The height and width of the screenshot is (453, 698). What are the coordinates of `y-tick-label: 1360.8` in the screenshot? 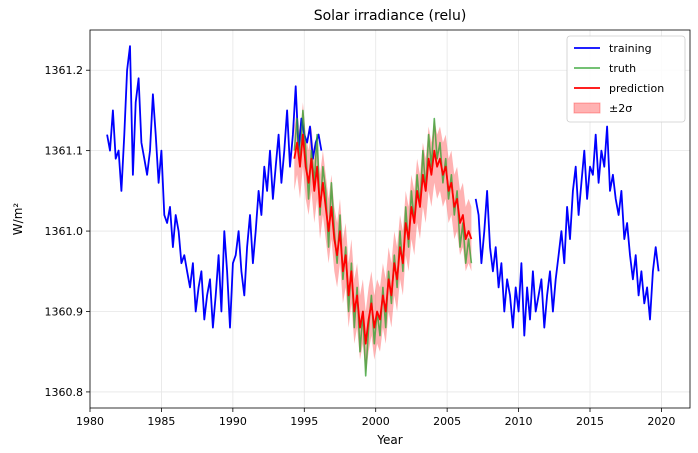 It's located at (64, 392).